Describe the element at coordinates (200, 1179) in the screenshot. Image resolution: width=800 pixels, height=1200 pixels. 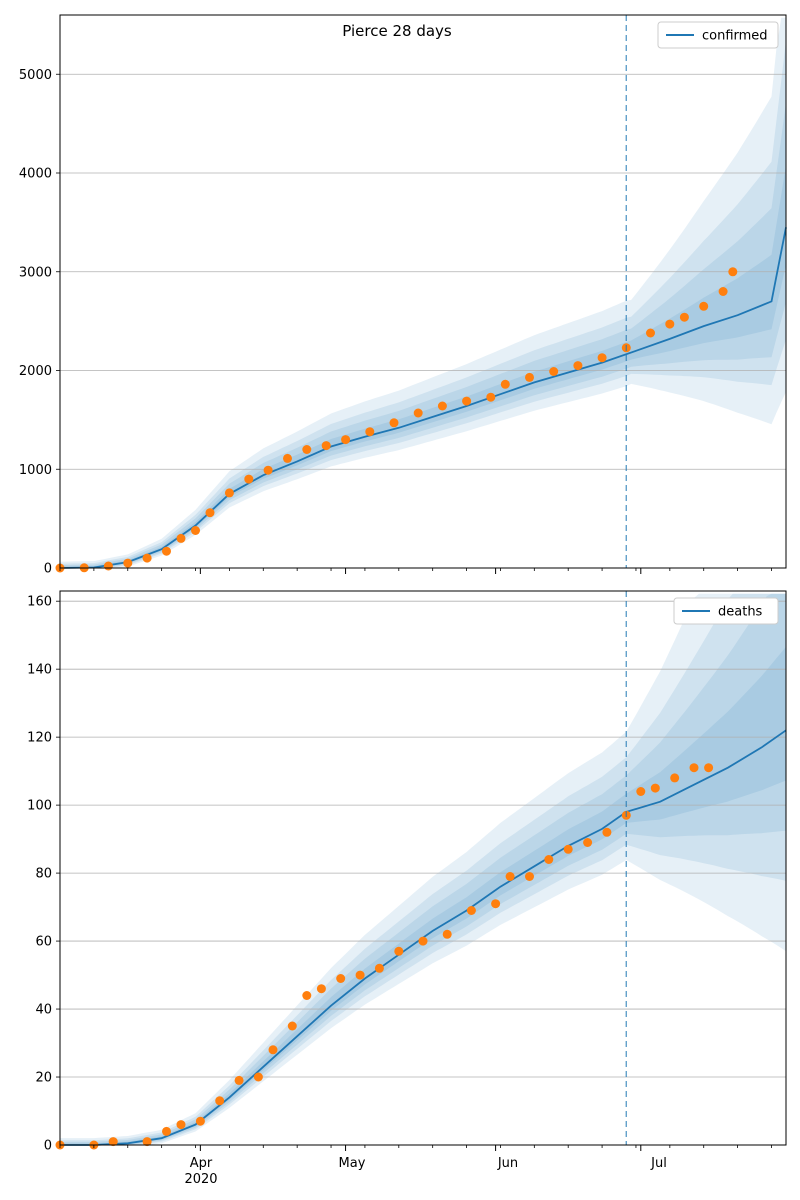
I see `x-year-label: 2020` at that location.